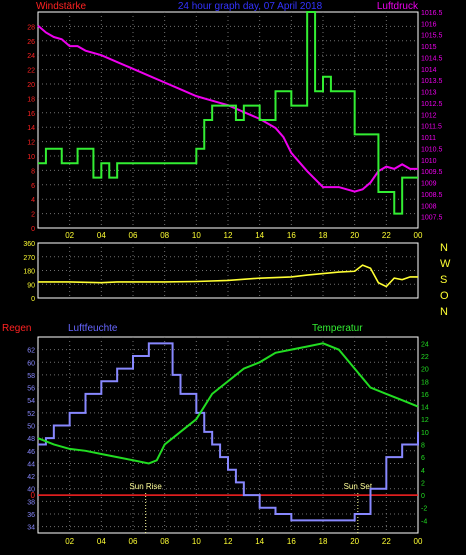 The height and width of the screenshot is (555, 466). What do you see at coordinates (443, 280) in the screenshot?
I see `compass-s: S` at bounding box center [443, 280].